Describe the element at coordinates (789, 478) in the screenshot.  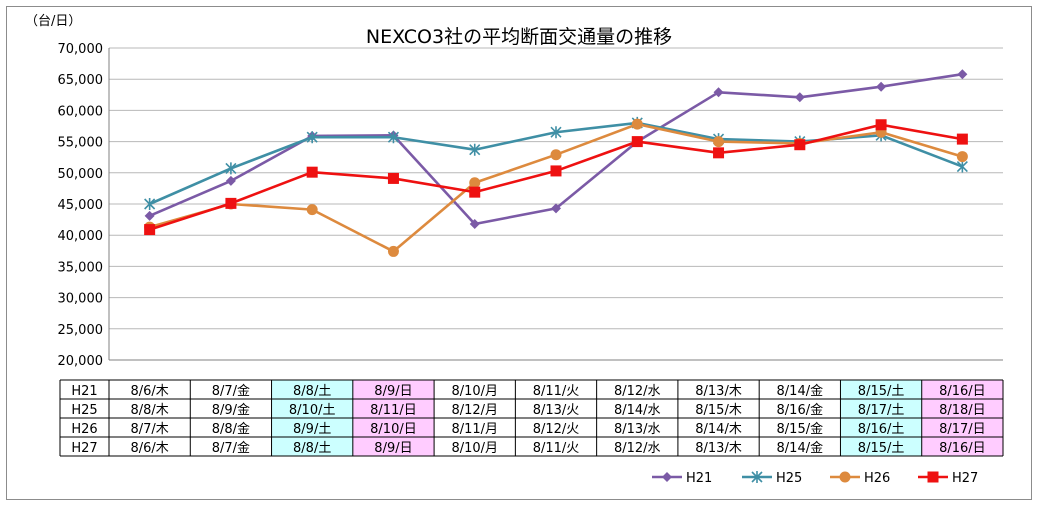
I see `legend-label: H25` at that location.